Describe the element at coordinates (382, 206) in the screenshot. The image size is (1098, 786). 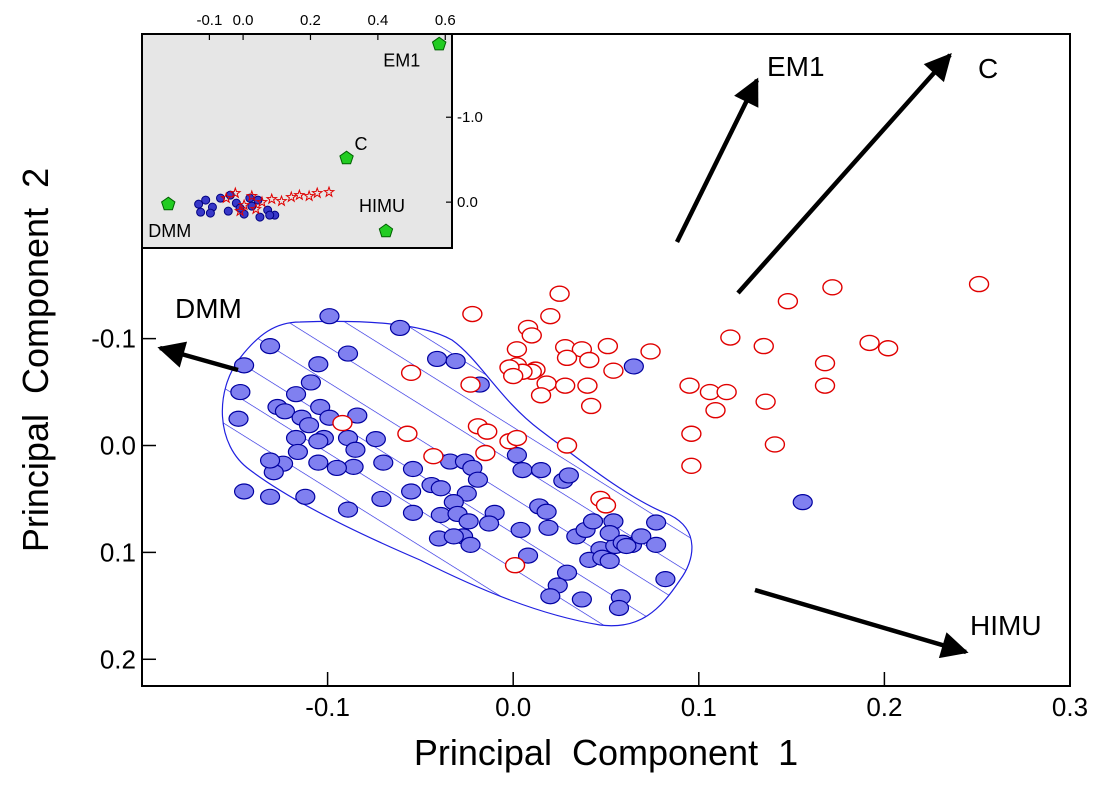
I see `point-label: HIMU` at that location.